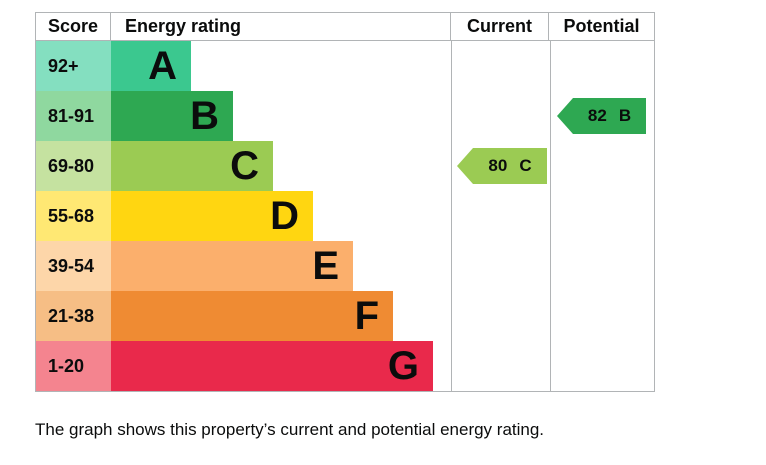 The height and width of the screenshot is (465, 766). What do you see at coordinates (366, 316) in the screenshot?
I see `band-letter-f: F` at bounding box center [366, 316].